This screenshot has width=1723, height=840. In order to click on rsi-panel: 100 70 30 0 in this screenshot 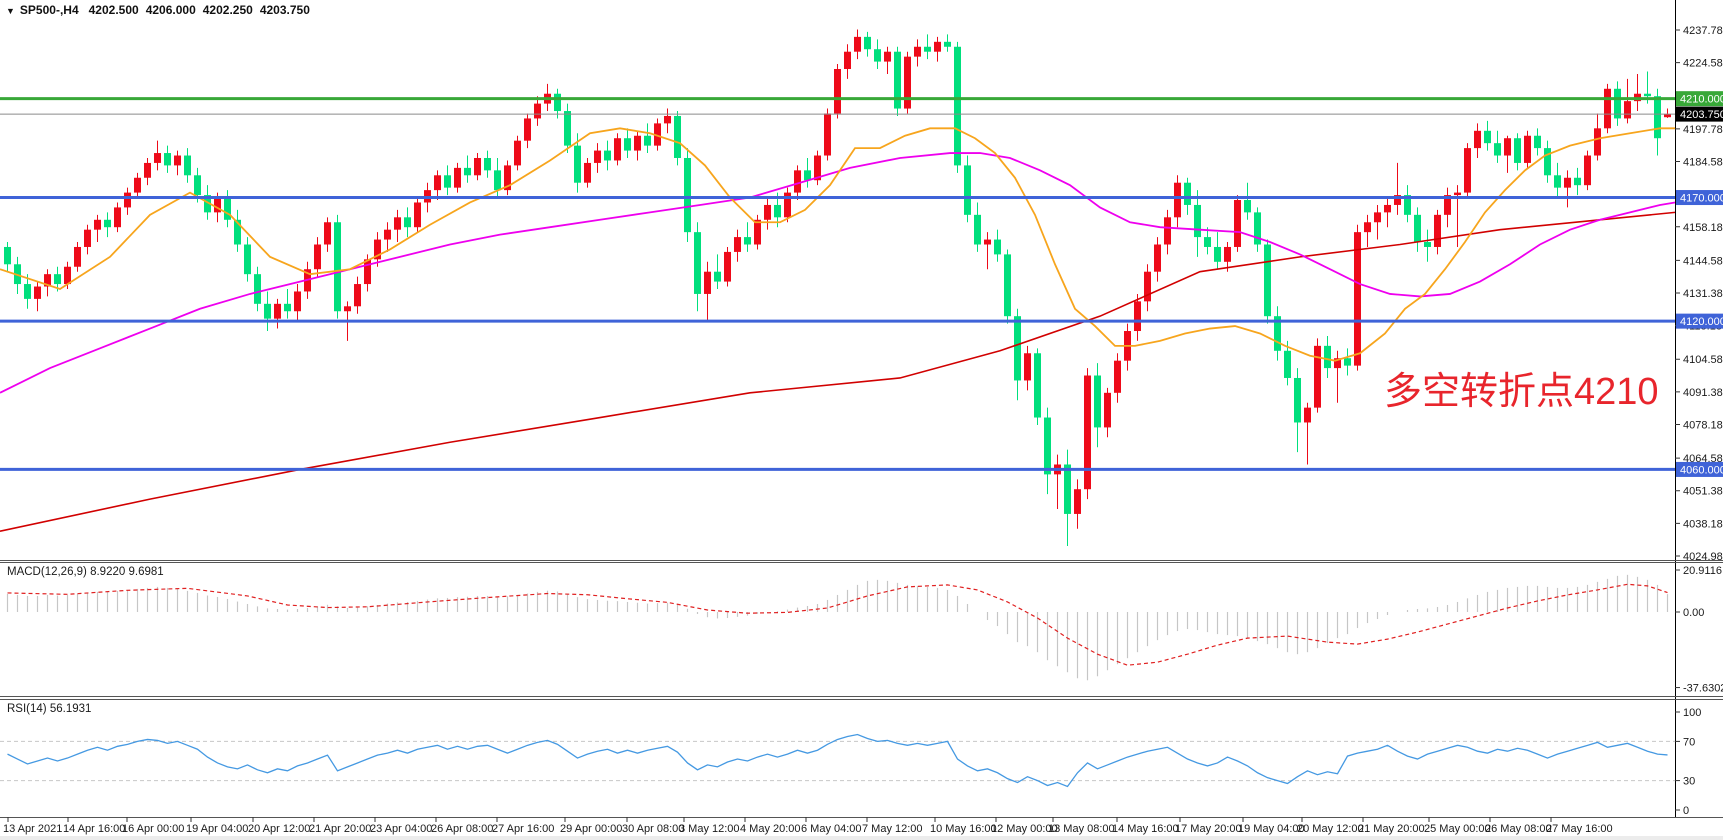, I will do `click(850, 762)`.